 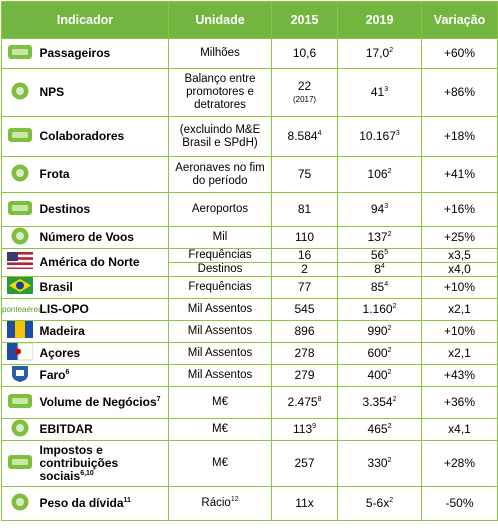 What do you see at coordinates (459, 92) in the screenshot?
I see `variation-cell: +86%` at bounding box center [459, 92].